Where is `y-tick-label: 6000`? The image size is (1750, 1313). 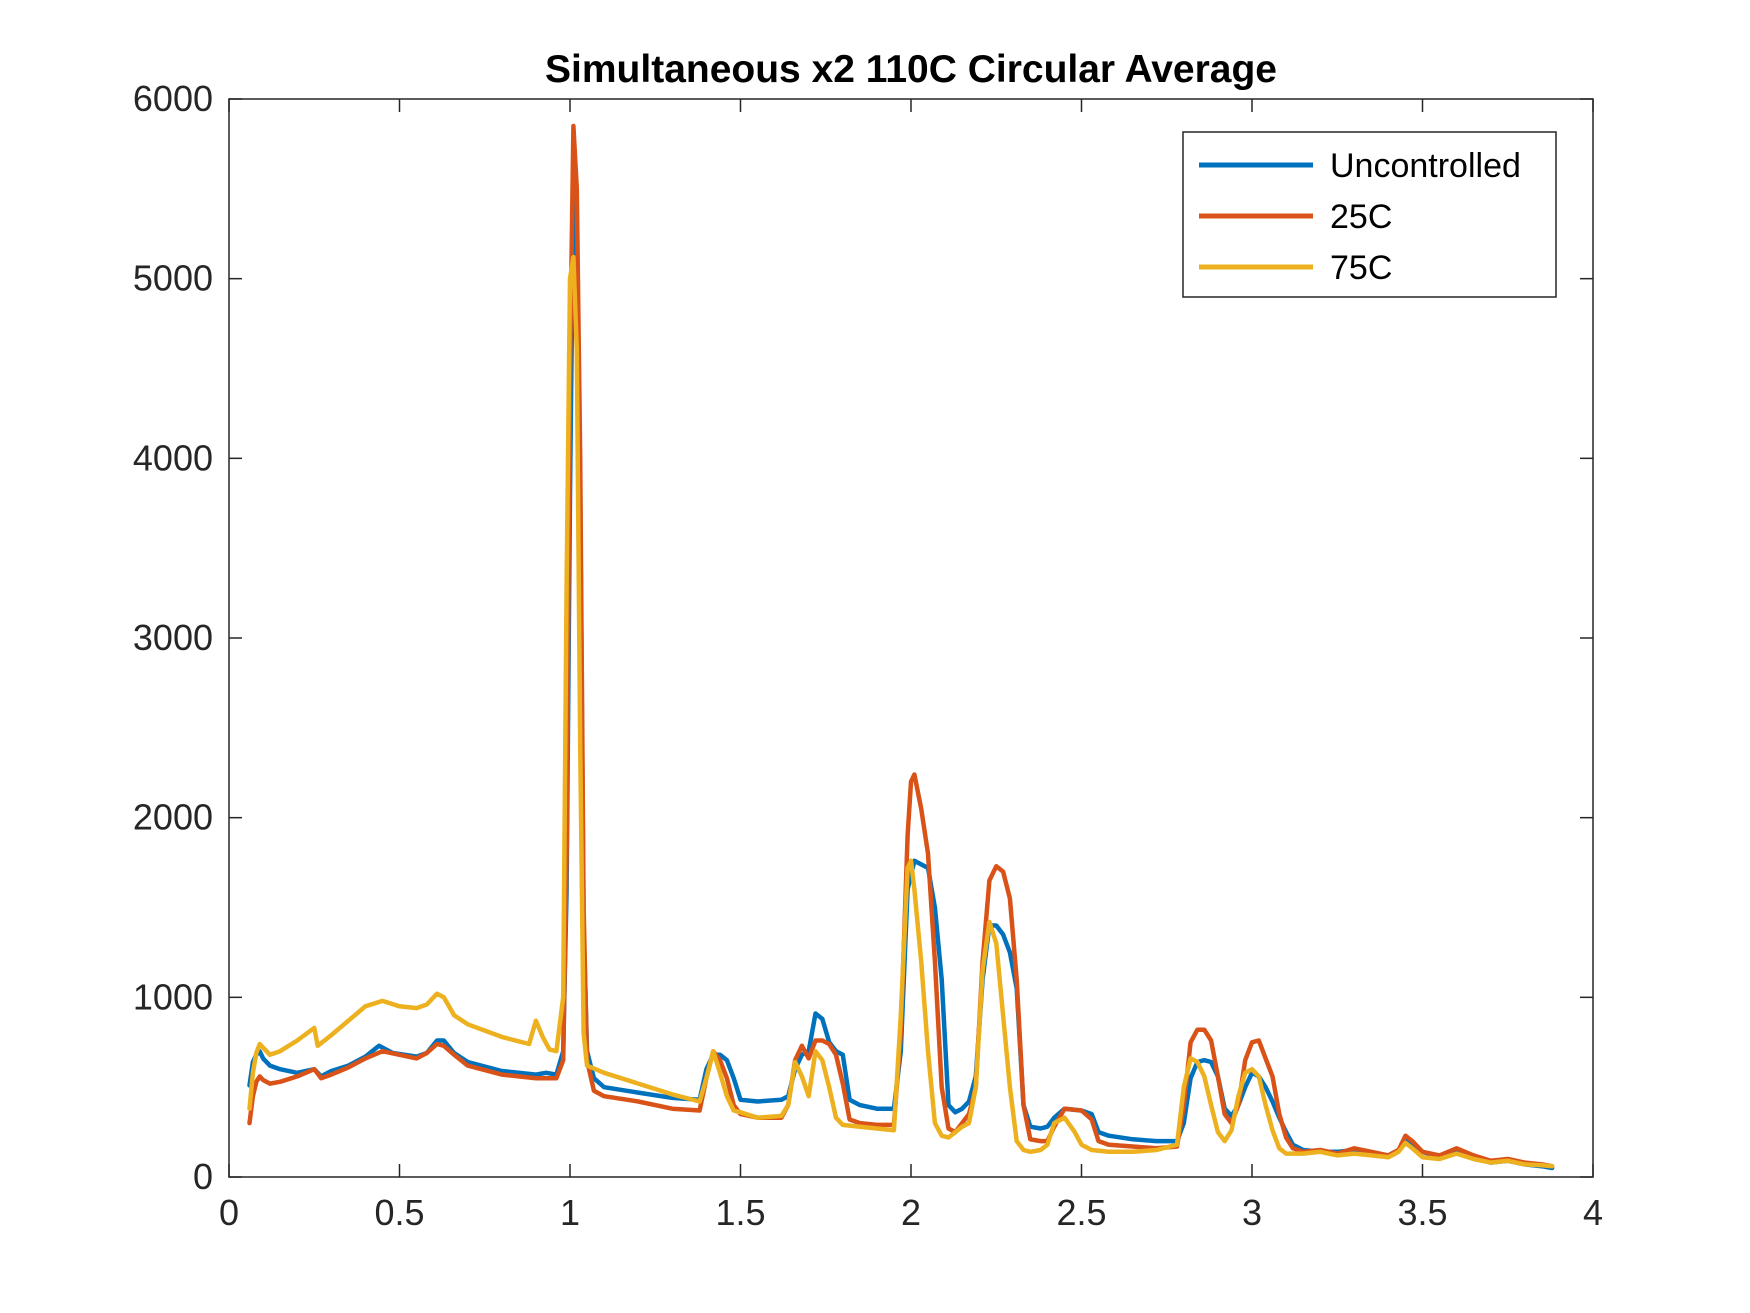
y-tick-label: 6000 is located at coordinates (173, 98).